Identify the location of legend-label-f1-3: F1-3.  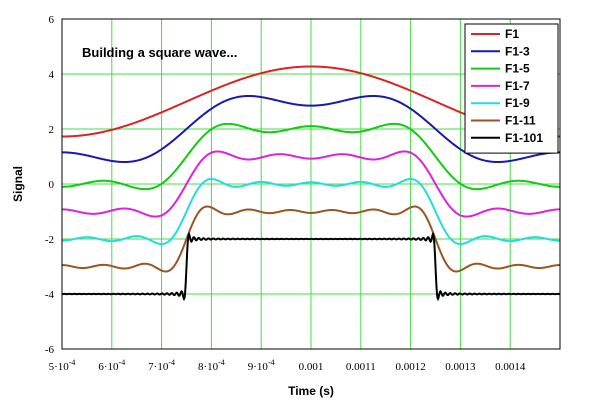
(517, 51).